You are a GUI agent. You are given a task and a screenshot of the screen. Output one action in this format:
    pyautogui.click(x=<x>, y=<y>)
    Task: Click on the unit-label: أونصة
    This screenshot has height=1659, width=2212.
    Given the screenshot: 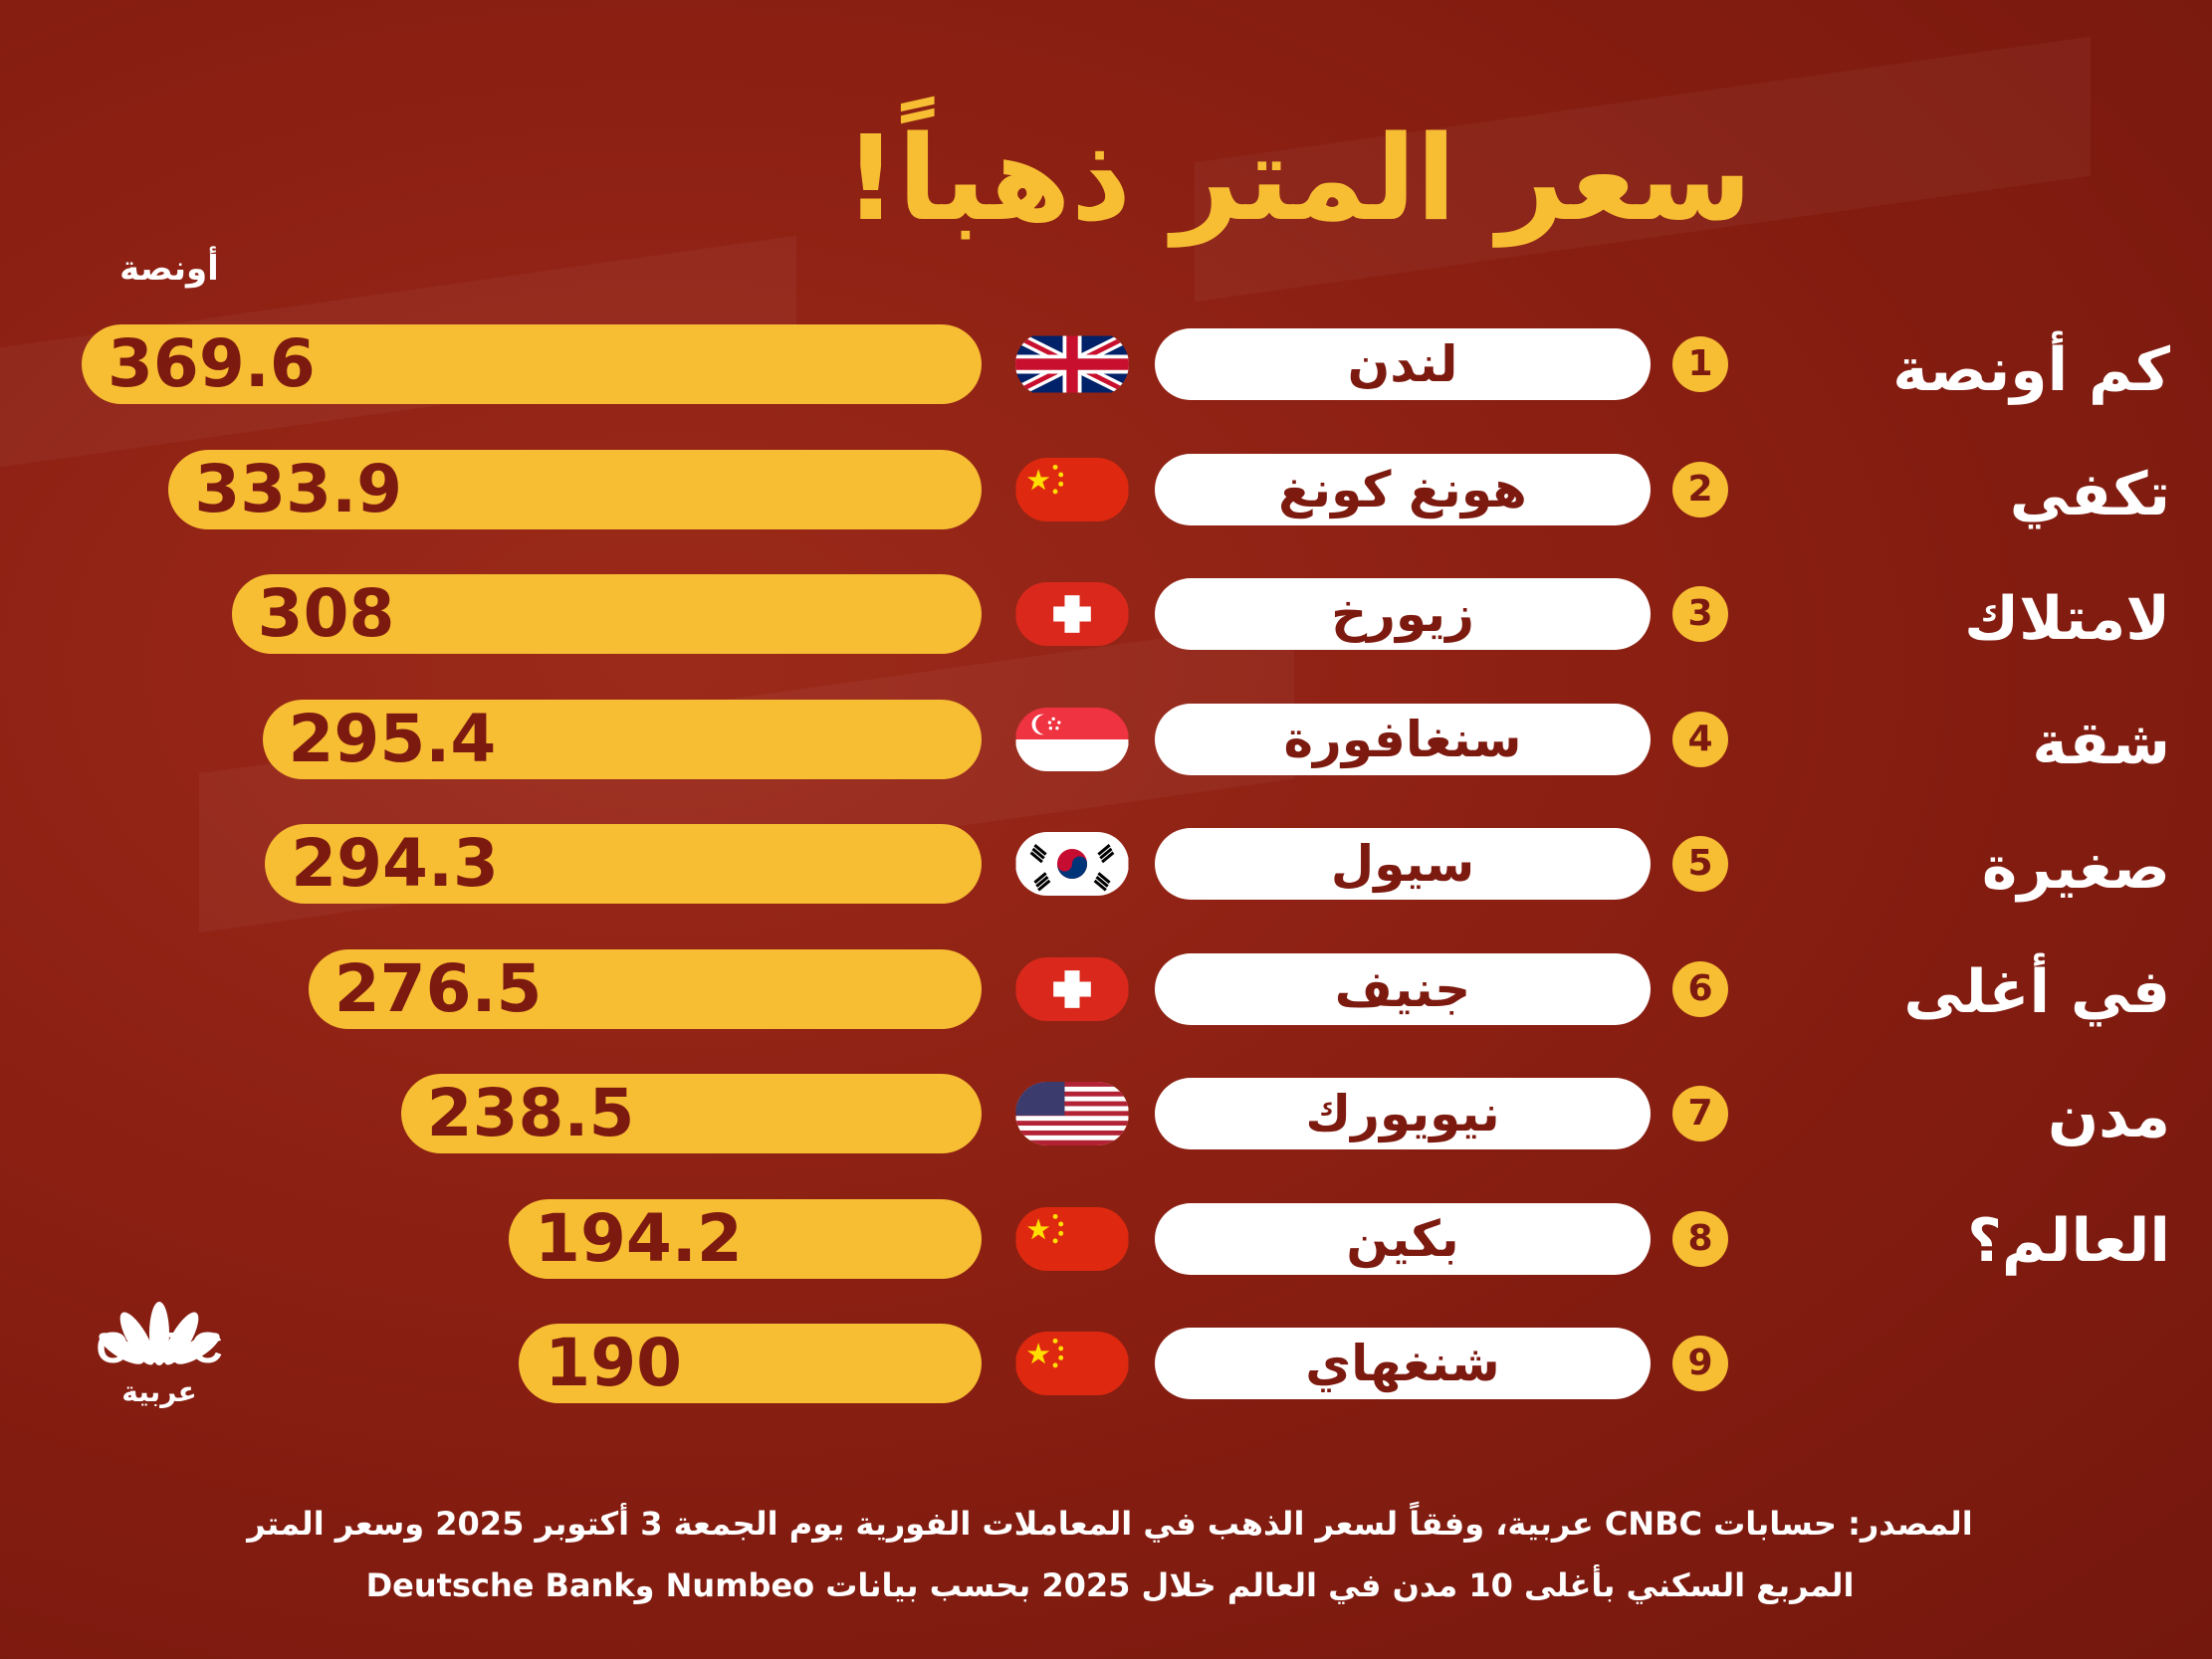 What is the action you would take?
    pyautogui.click(x=169, y=269)
    